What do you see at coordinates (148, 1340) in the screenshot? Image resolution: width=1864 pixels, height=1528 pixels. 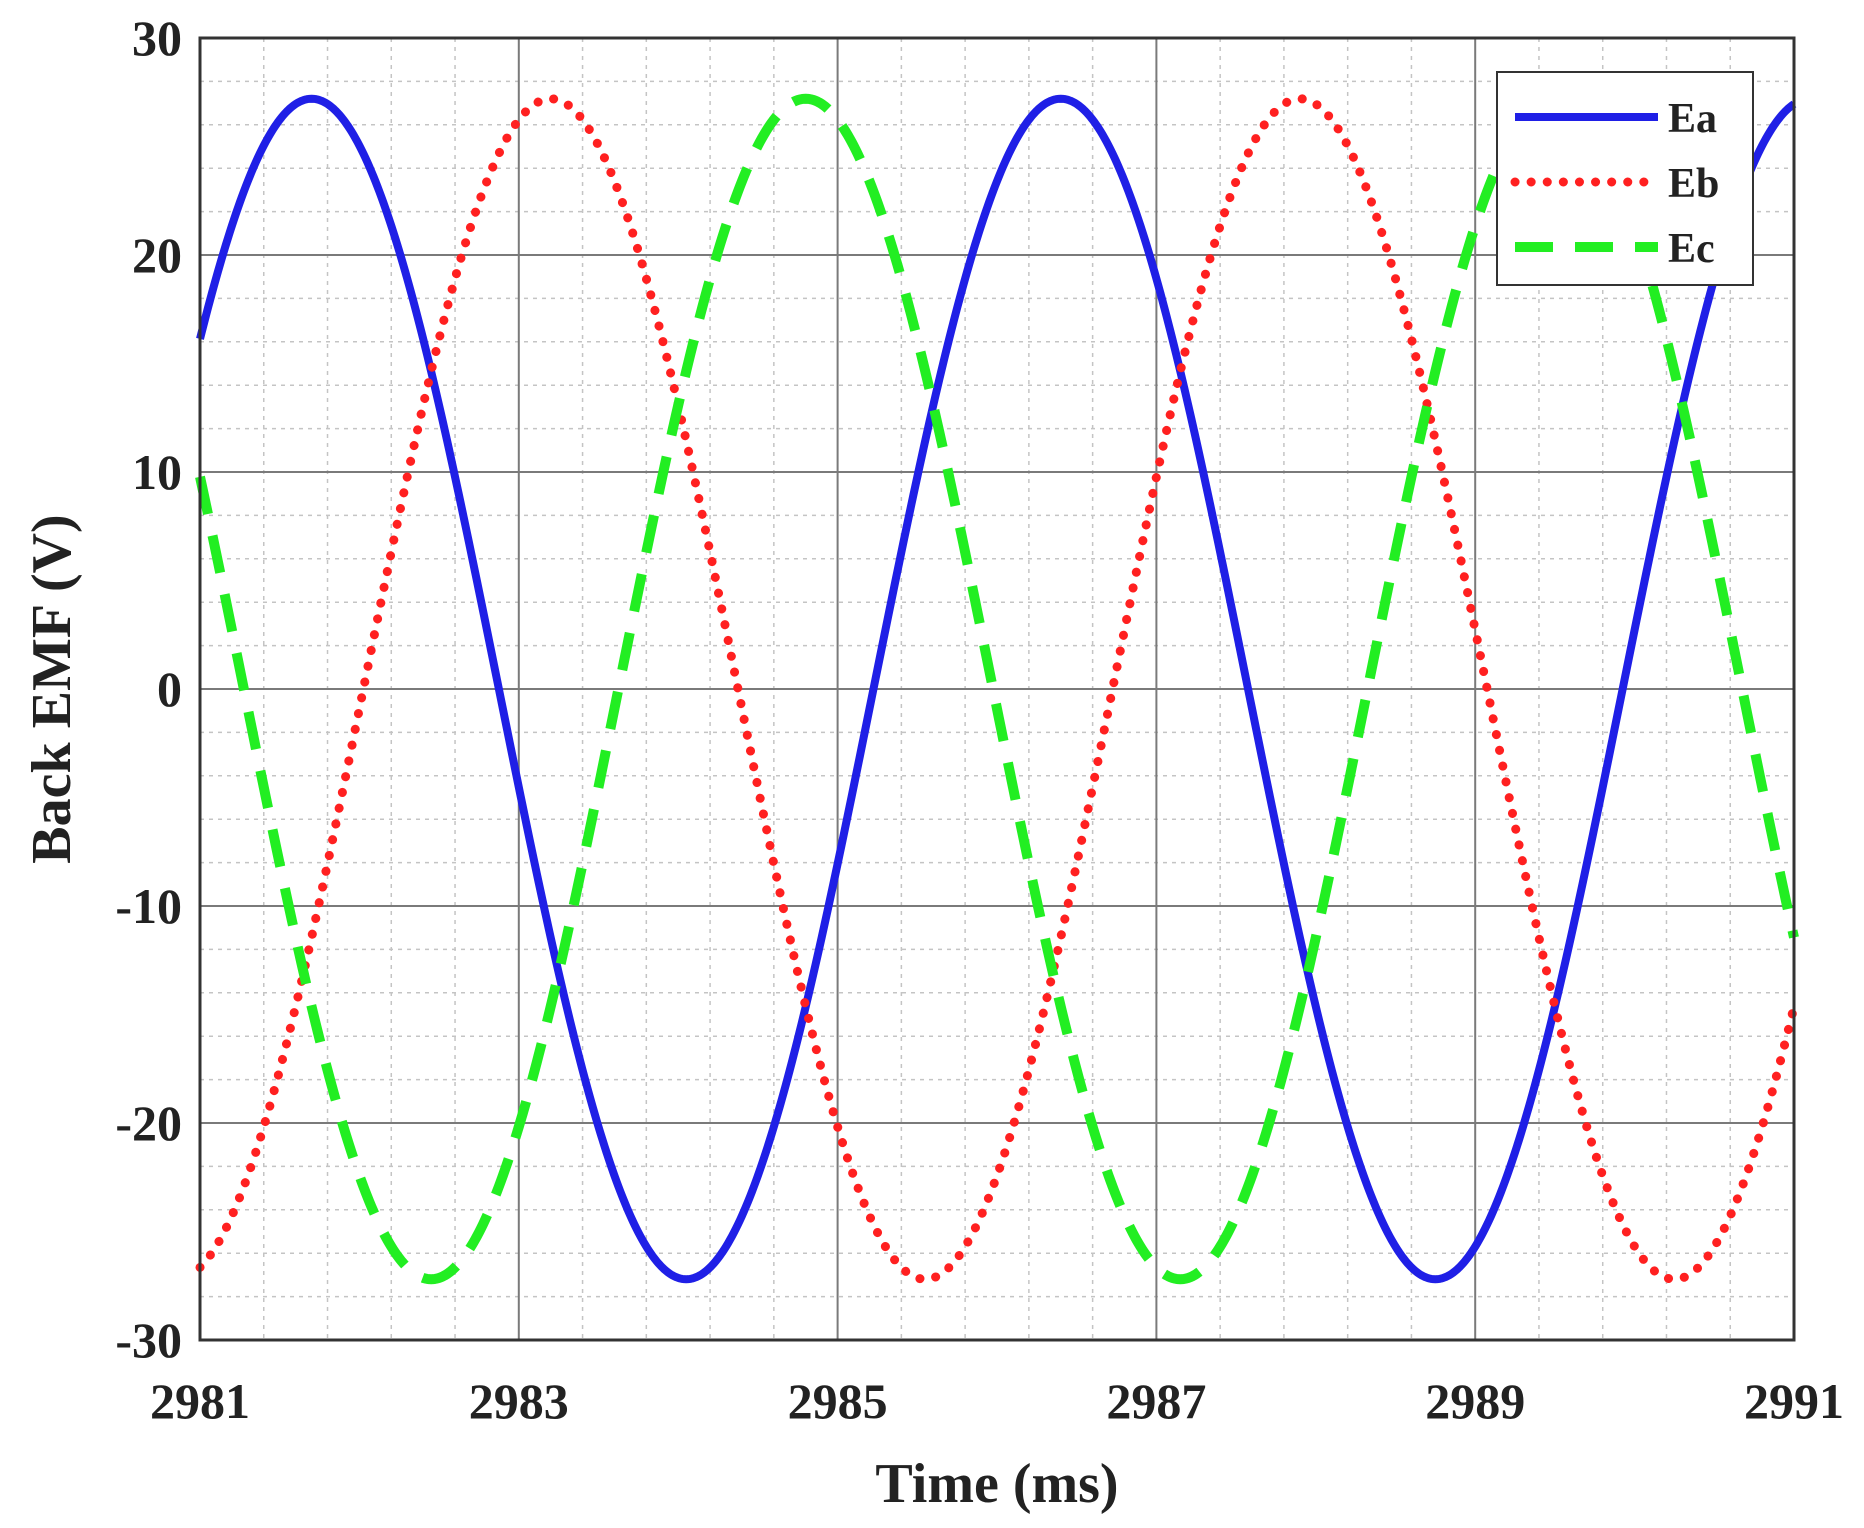 I see `y-tick-label: -30` at bounding box center [148, 1340].